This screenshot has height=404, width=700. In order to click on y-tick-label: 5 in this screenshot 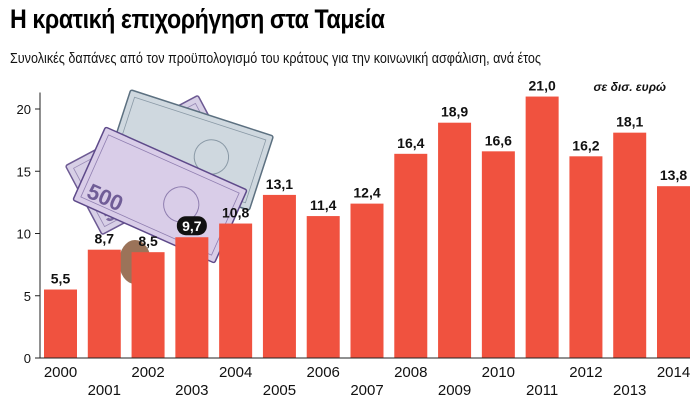, I will do `click(27, 296)`.